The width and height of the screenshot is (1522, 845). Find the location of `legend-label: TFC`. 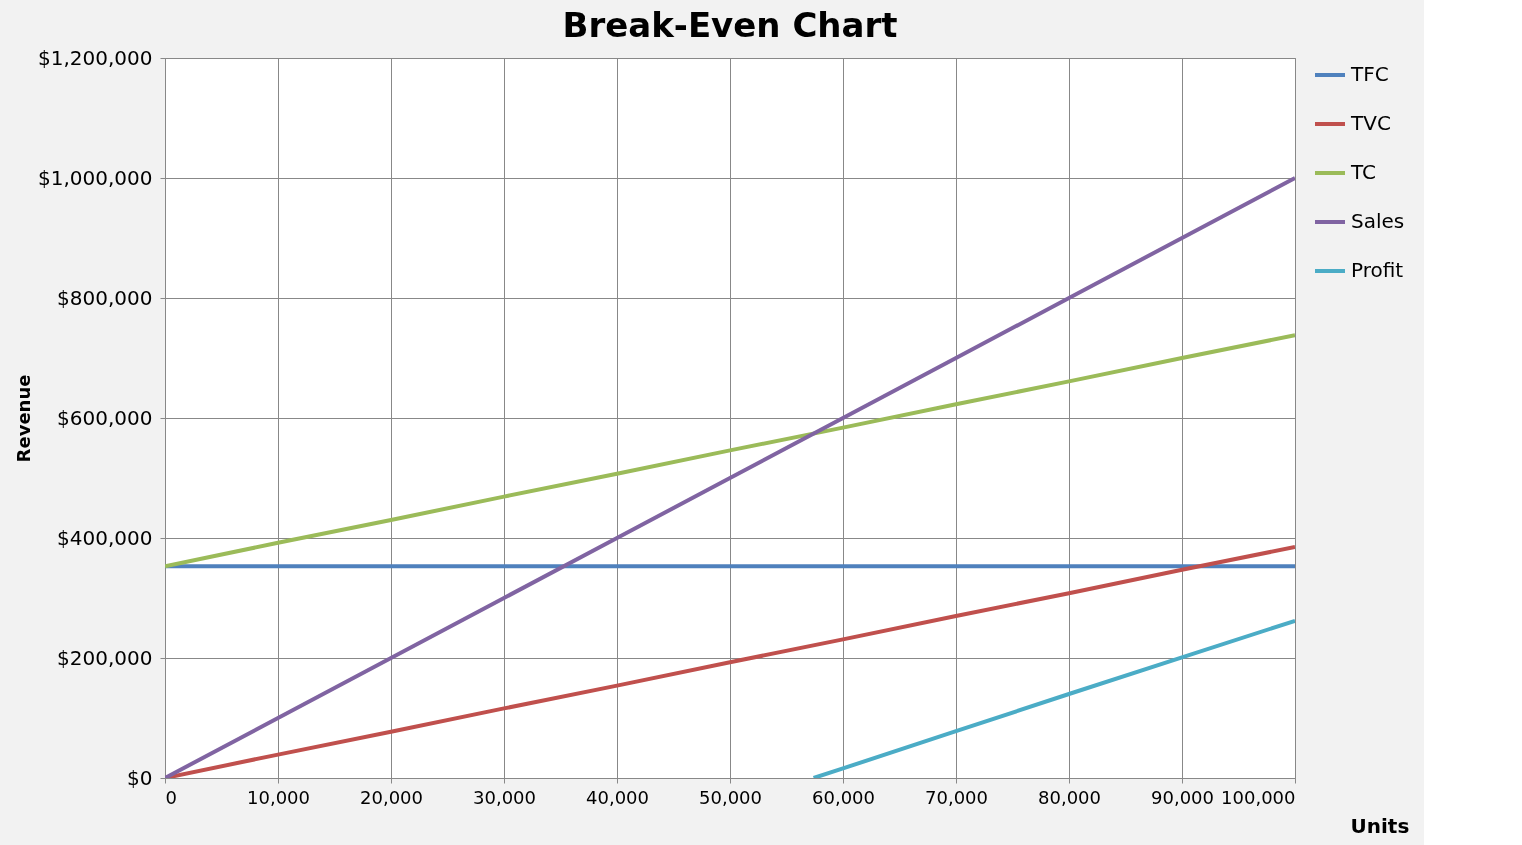

legend-label: TFC is located at coordinates (1369, 74).